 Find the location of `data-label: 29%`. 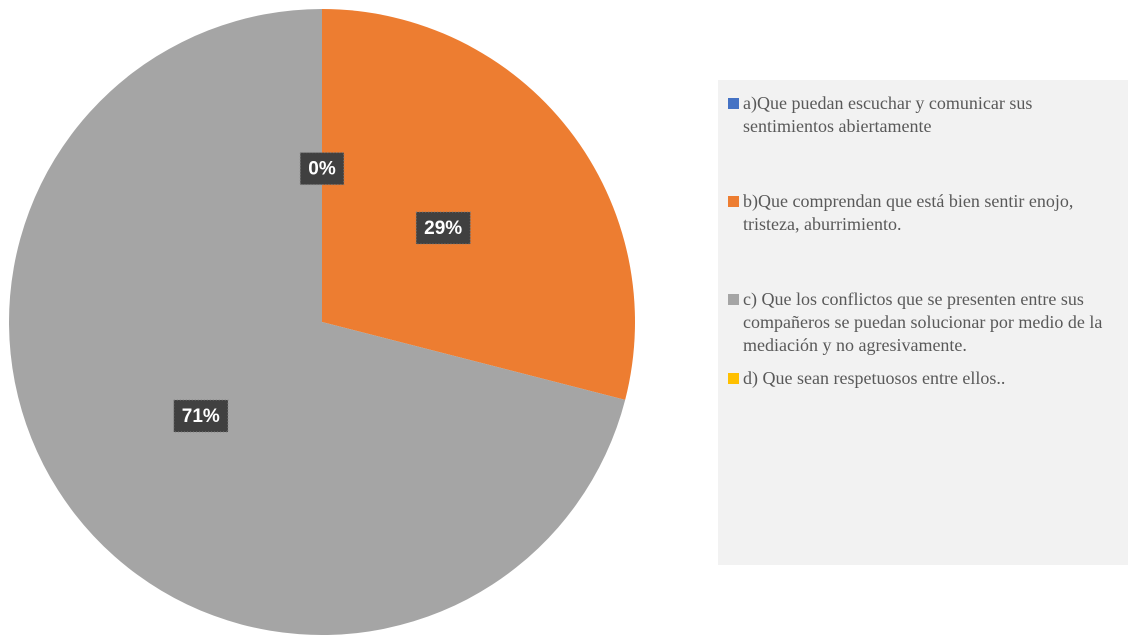

data-label: 29% is located at coordinates (443, 228).